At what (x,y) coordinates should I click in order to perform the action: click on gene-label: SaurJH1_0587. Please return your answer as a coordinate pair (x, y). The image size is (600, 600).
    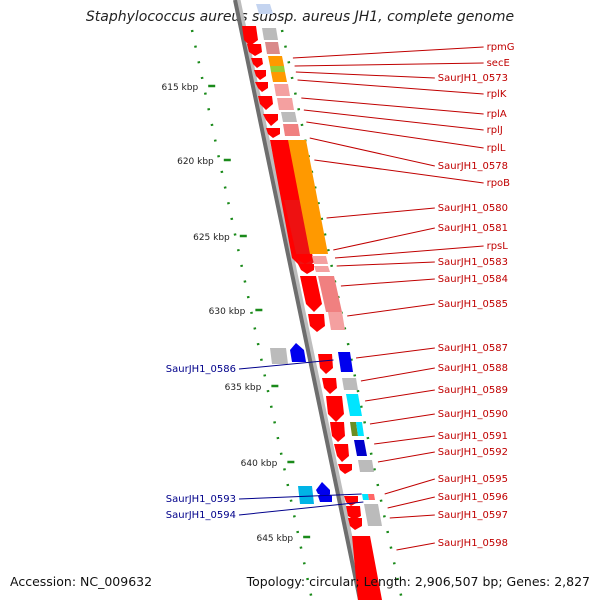
    Looking at the image, I should click on (473, 348).